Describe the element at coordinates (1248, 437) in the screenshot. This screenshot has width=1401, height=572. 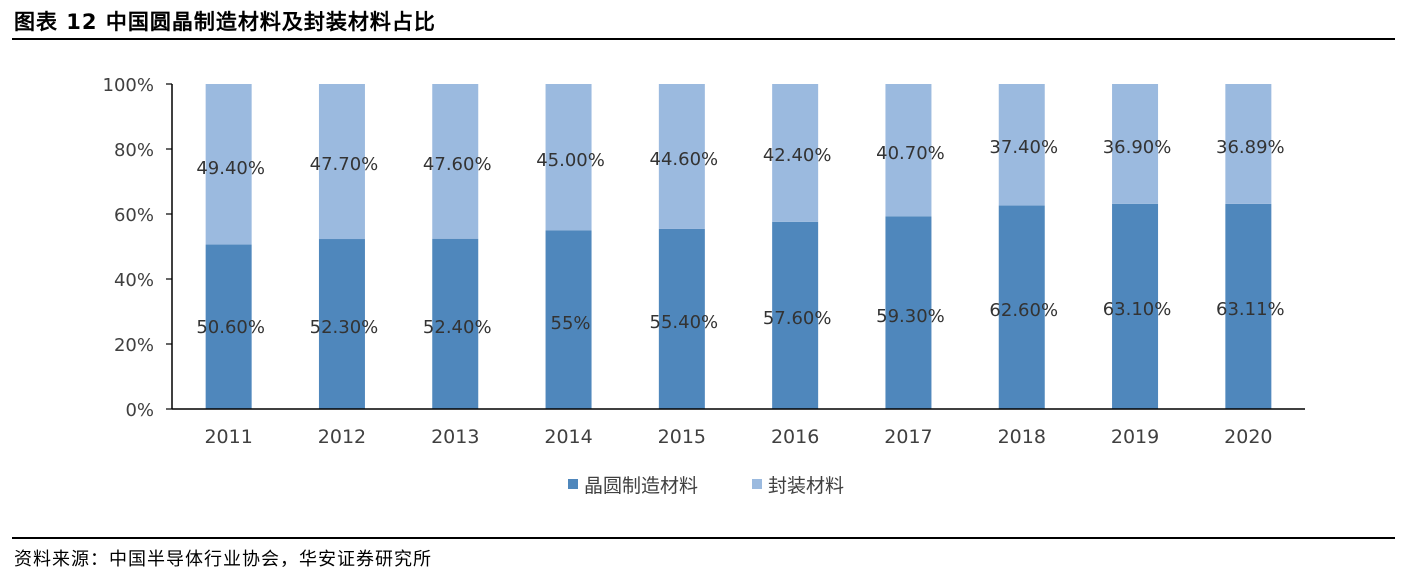
I see `x-tick-label: 2020` at that location.